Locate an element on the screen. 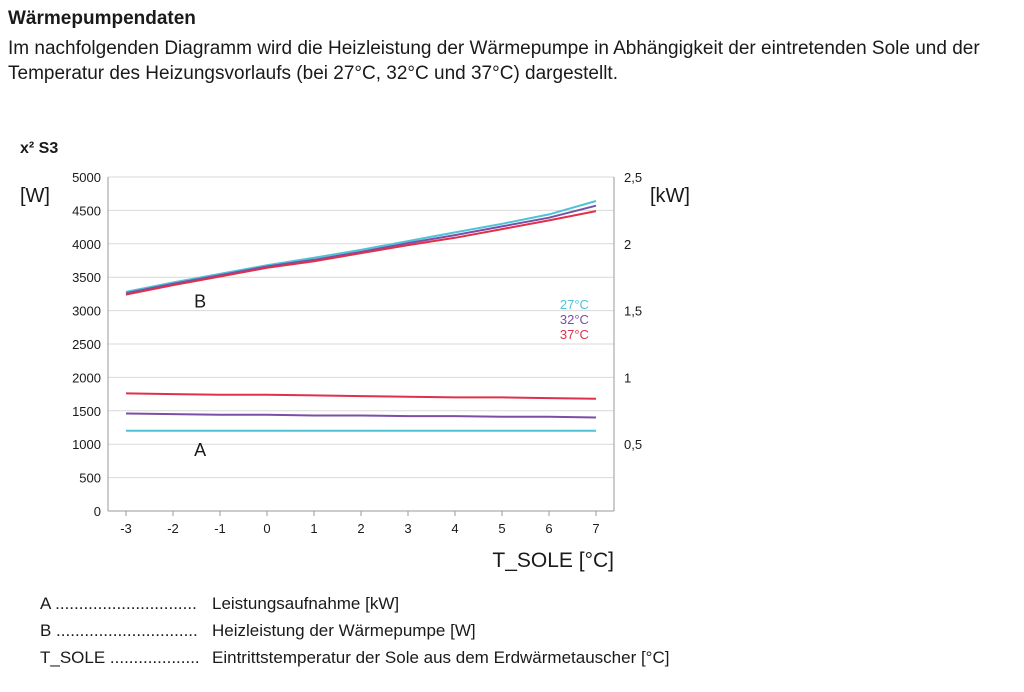  x-tick-label: 0 is located at coordinates (266, 528).